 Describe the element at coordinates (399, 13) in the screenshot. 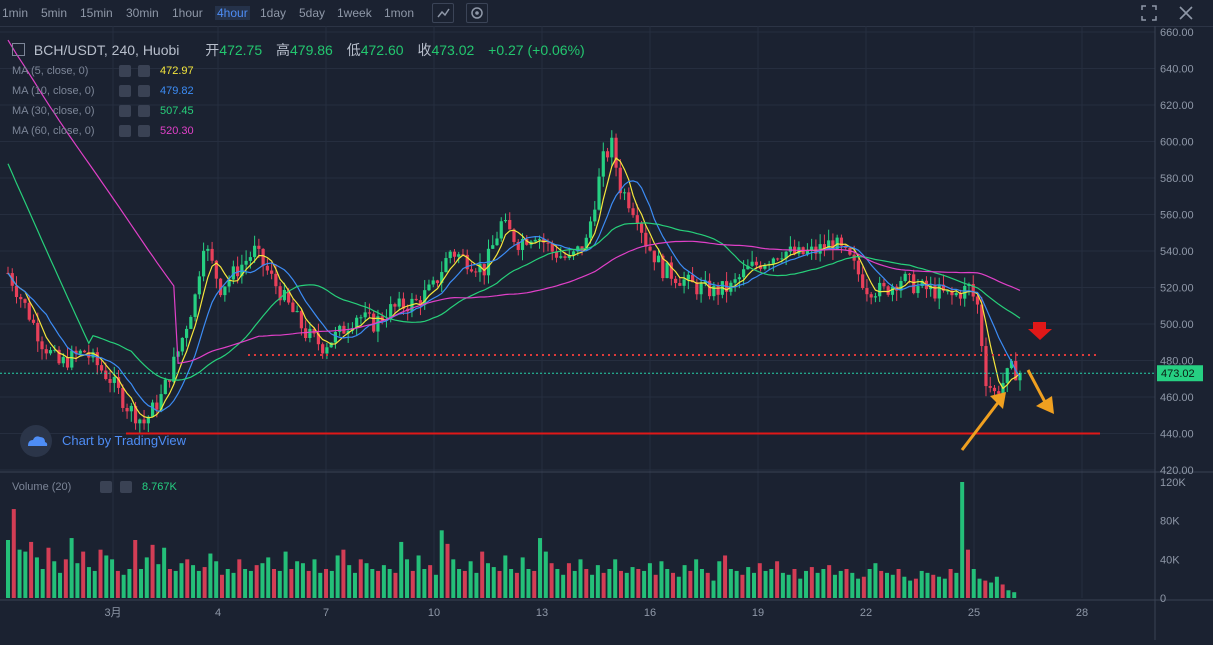

I see `timeframe-1mon: 1mon` at that location.